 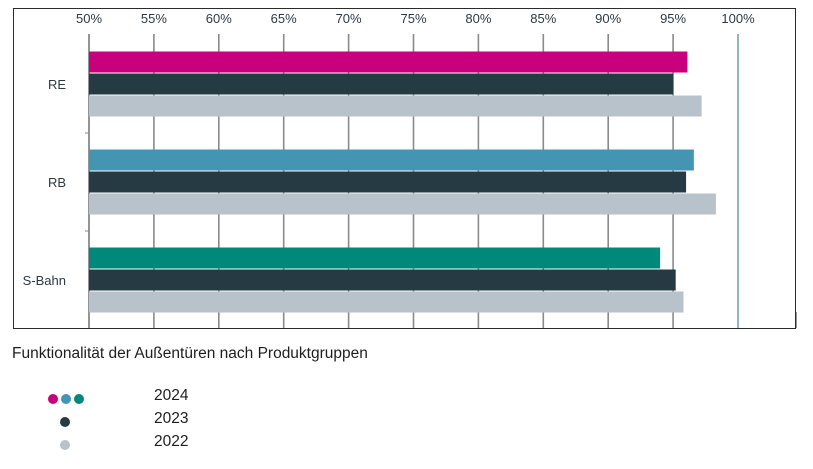 What do you see at coordinates (171, 441) in the screenshot?
I see `legend-label: 2022` at bounding box center [171, 441].